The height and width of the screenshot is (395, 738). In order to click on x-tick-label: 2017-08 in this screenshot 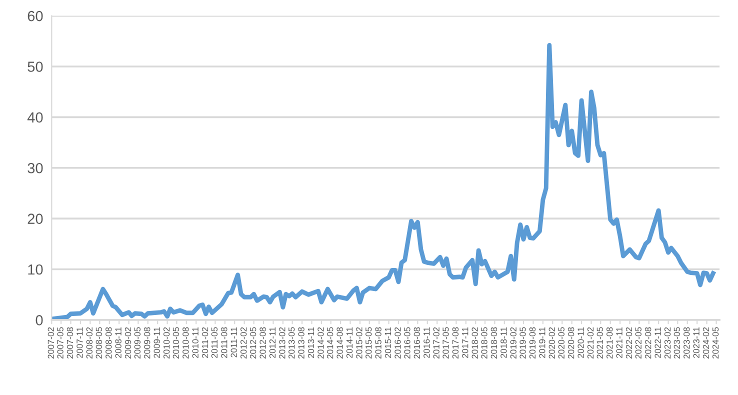, I will do `click(455, 343)`.